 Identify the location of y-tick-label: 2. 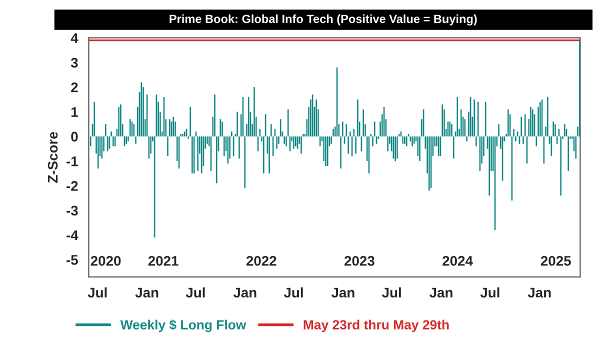
(74, 87).